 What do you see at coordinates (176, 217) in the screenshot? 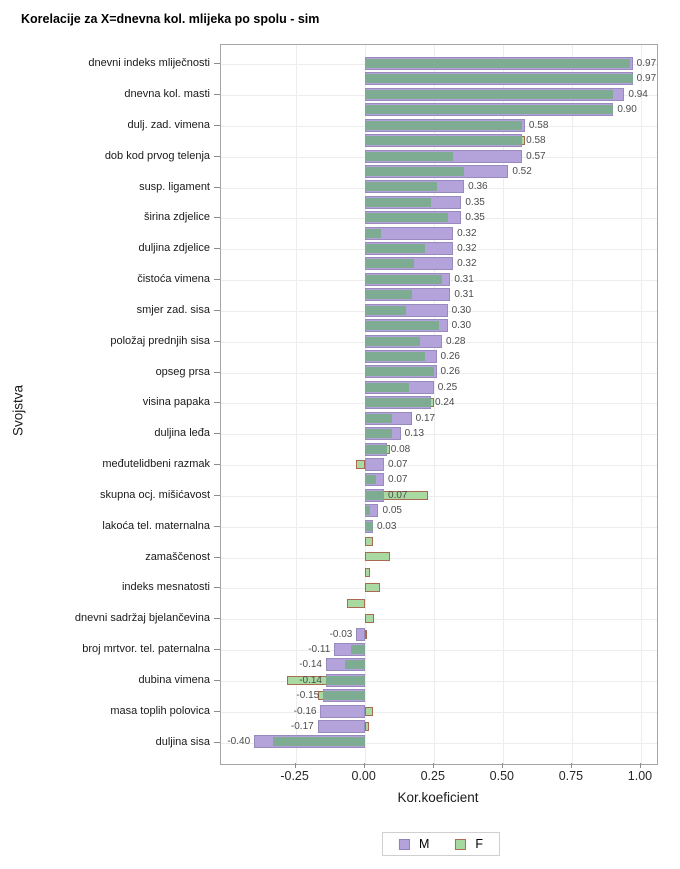
I see `category-label: širina zdjelice` at bounding box center [176, 217].